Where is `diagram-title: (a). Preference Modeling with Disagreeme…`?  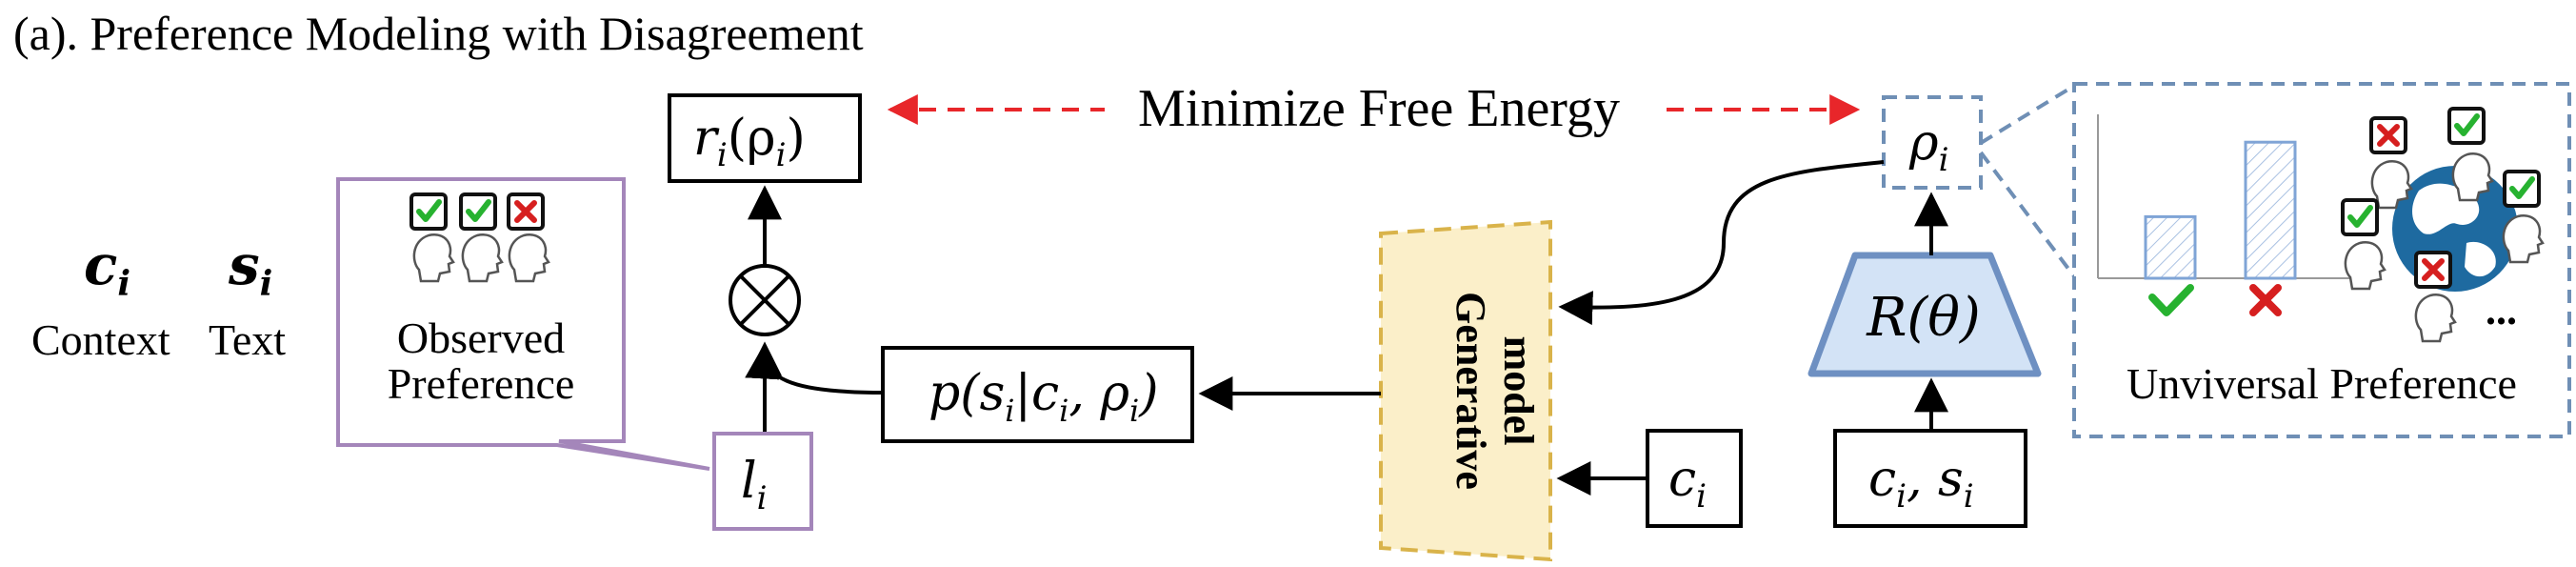 diagram-title: (a). Preference Modeling with Disagreeme… is located at coordinates (438, 33).